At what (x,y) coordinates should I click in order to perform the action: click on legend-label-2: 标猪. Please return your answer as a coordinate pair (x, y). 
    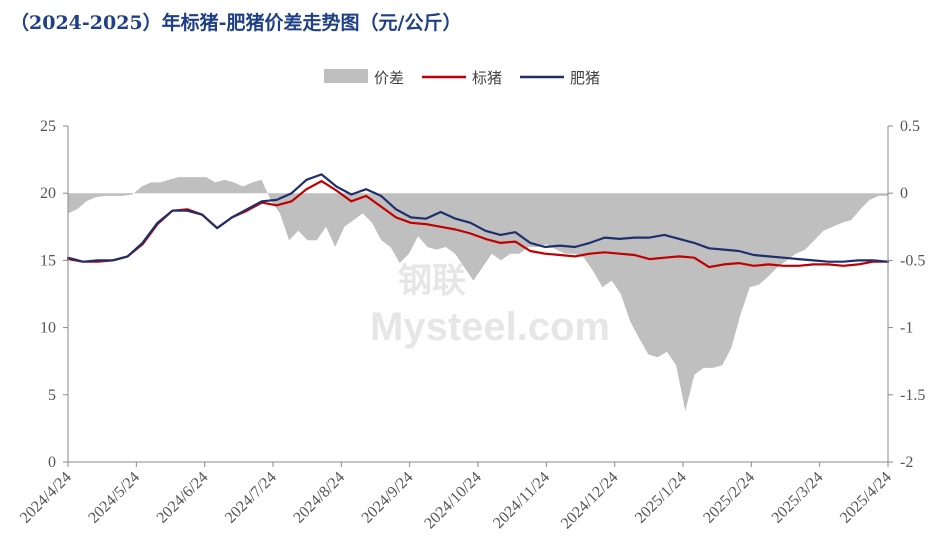
    Looking at the image, I should click on (487, 78).